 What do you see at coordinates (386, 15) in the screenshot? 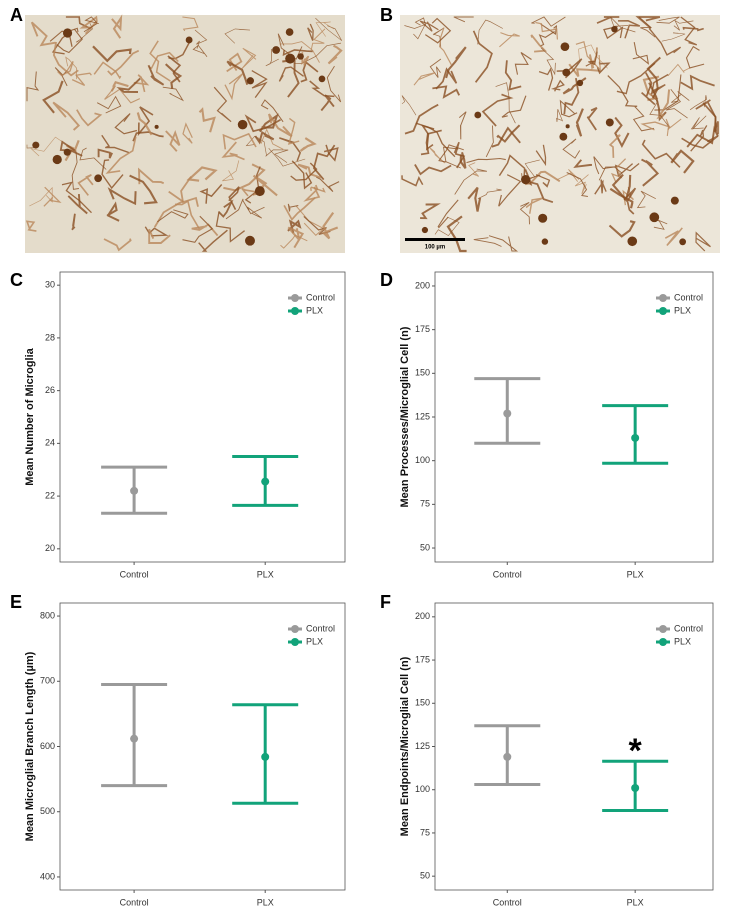
I see `panel-label: B` at bounding box center [386, 15].